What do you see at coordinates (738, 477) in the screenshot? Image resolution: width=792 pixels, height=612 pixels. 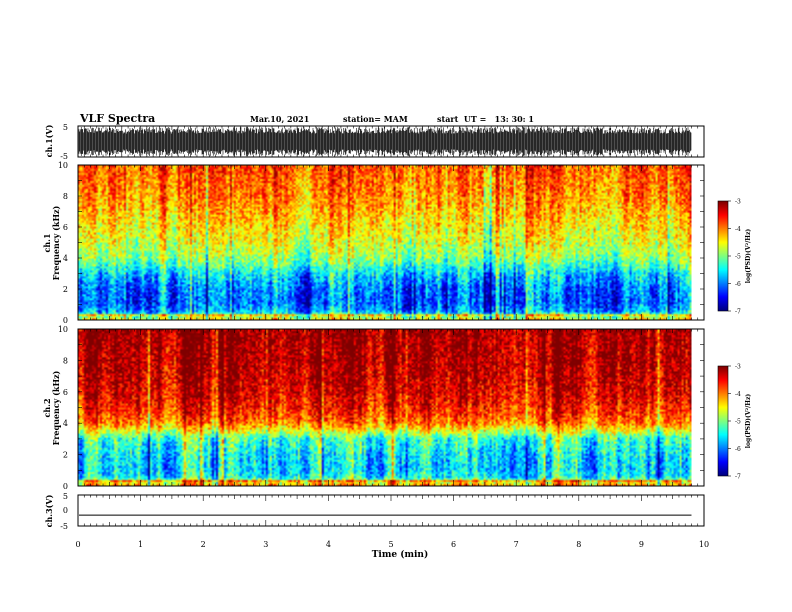 I see `ch2-colorbar-tick--7: -7` at bounding box center [738, 477].